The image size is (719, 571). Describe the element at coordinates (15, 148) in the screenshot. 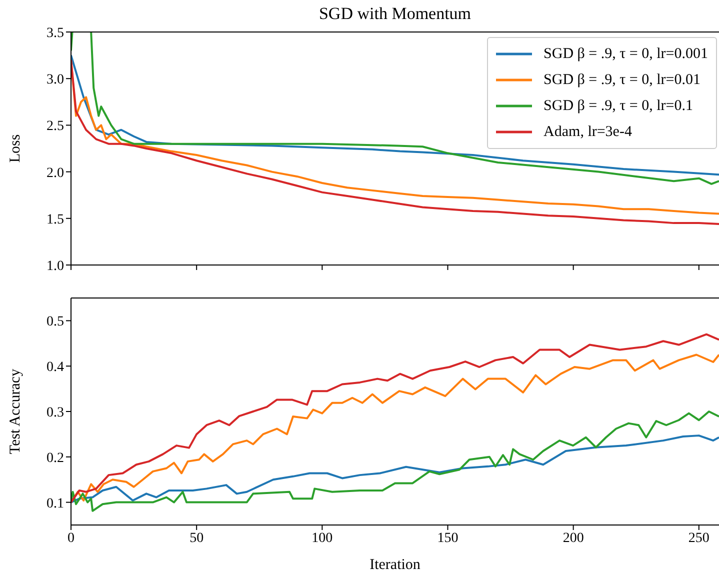

I see `y-axis-title: Loss` at that location.